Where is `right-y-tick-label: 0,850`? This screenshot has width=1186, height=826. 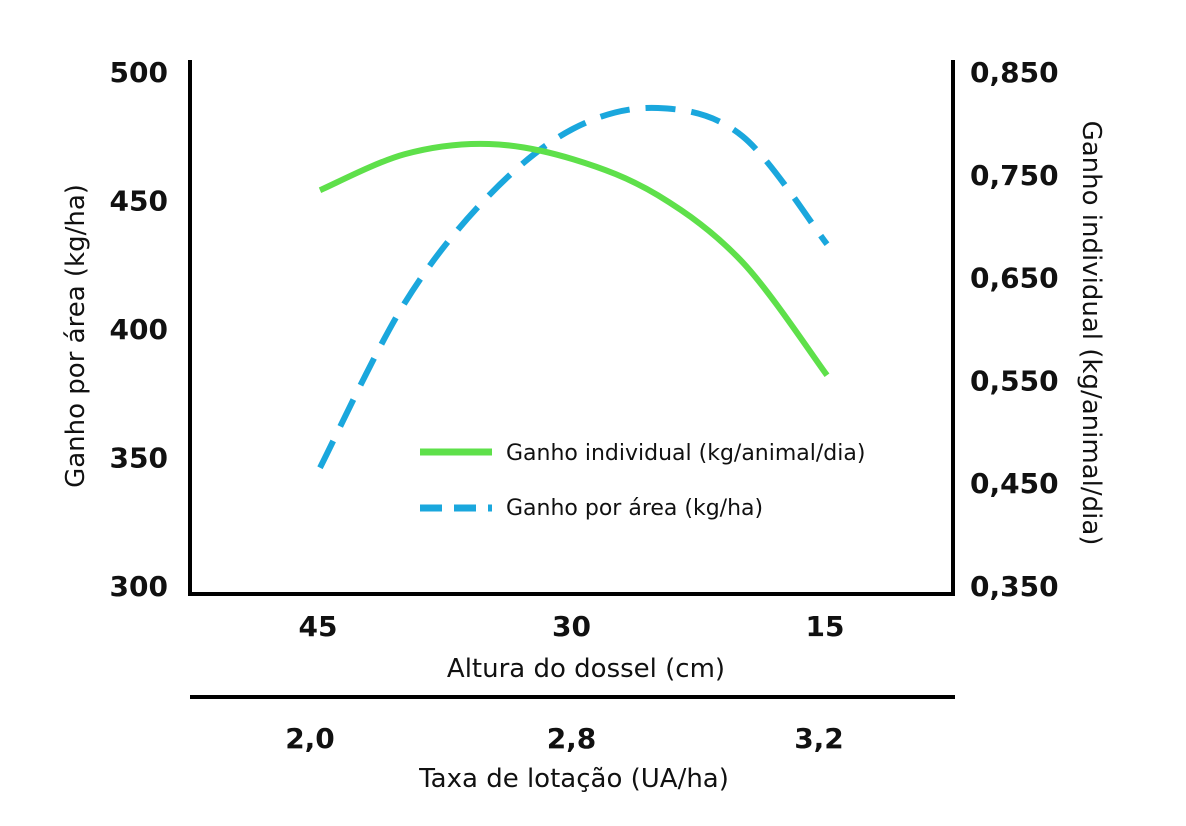
right-y-tick-label: 0,850 is located at coordinates (1014, 72).